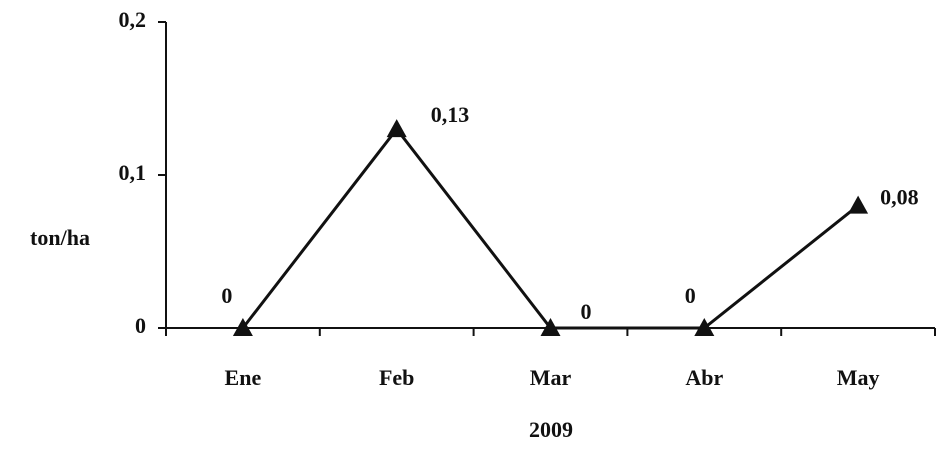  I want to click on x-tick-label: Abr, so click(704, 377).